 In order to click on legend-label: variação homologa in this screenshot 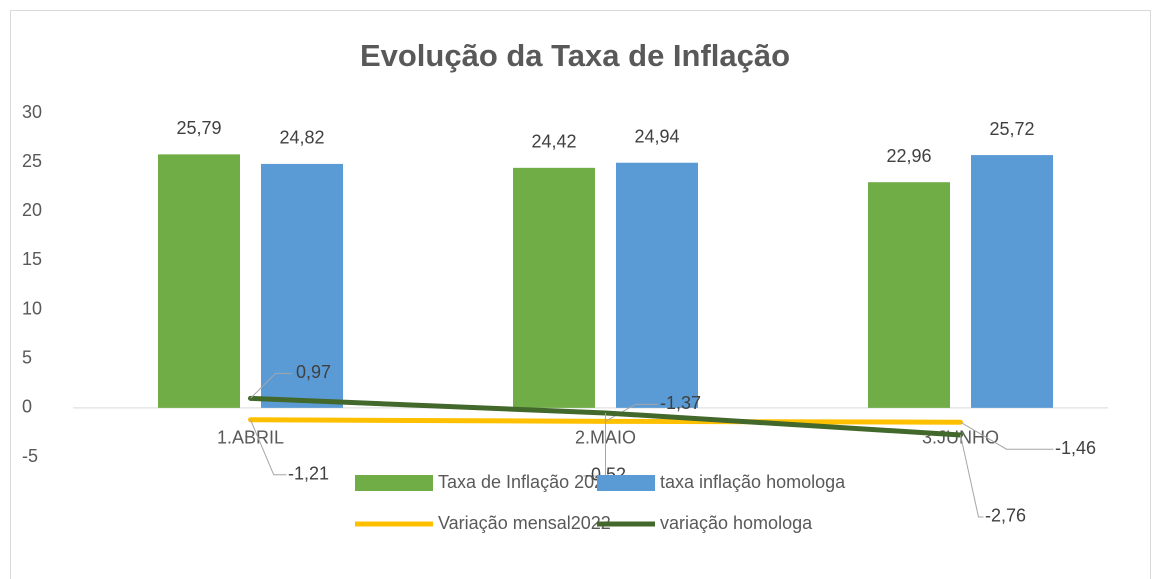, I will do `click(736, 523)`.